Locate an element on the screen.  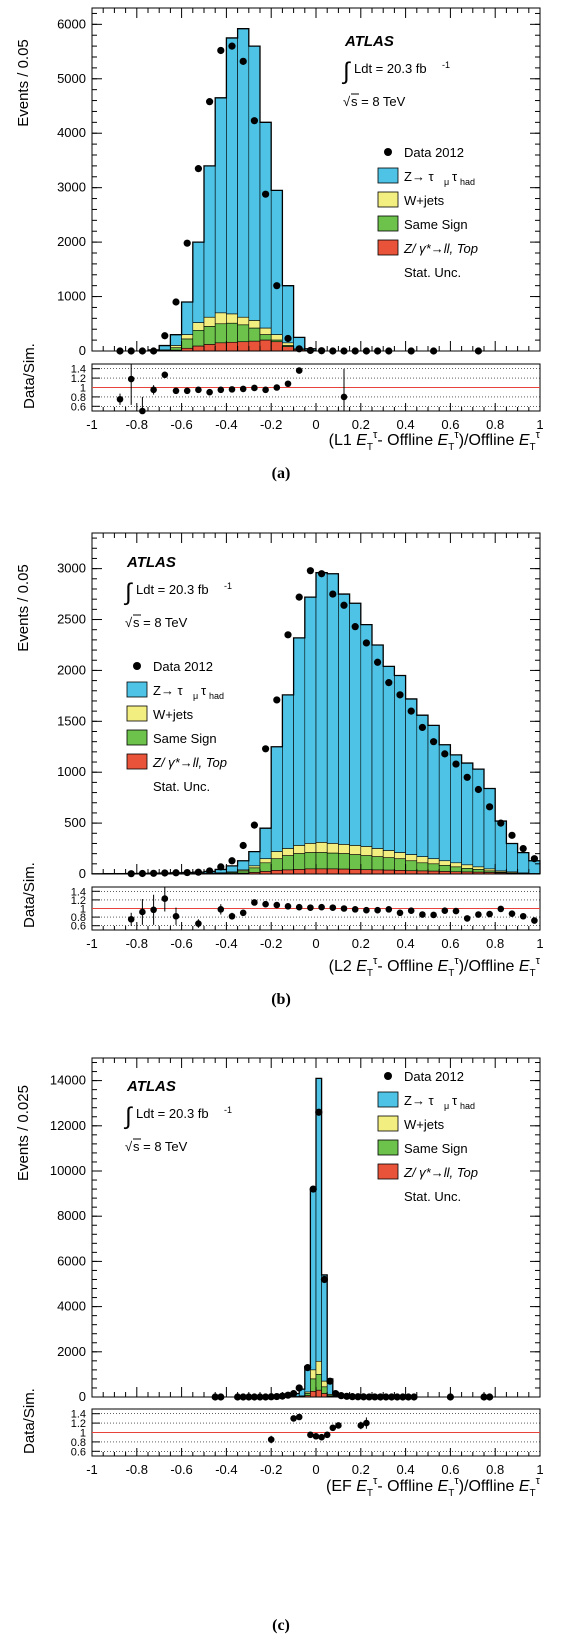
y-tick-label: 2500 is located at coordinates (71, 619).